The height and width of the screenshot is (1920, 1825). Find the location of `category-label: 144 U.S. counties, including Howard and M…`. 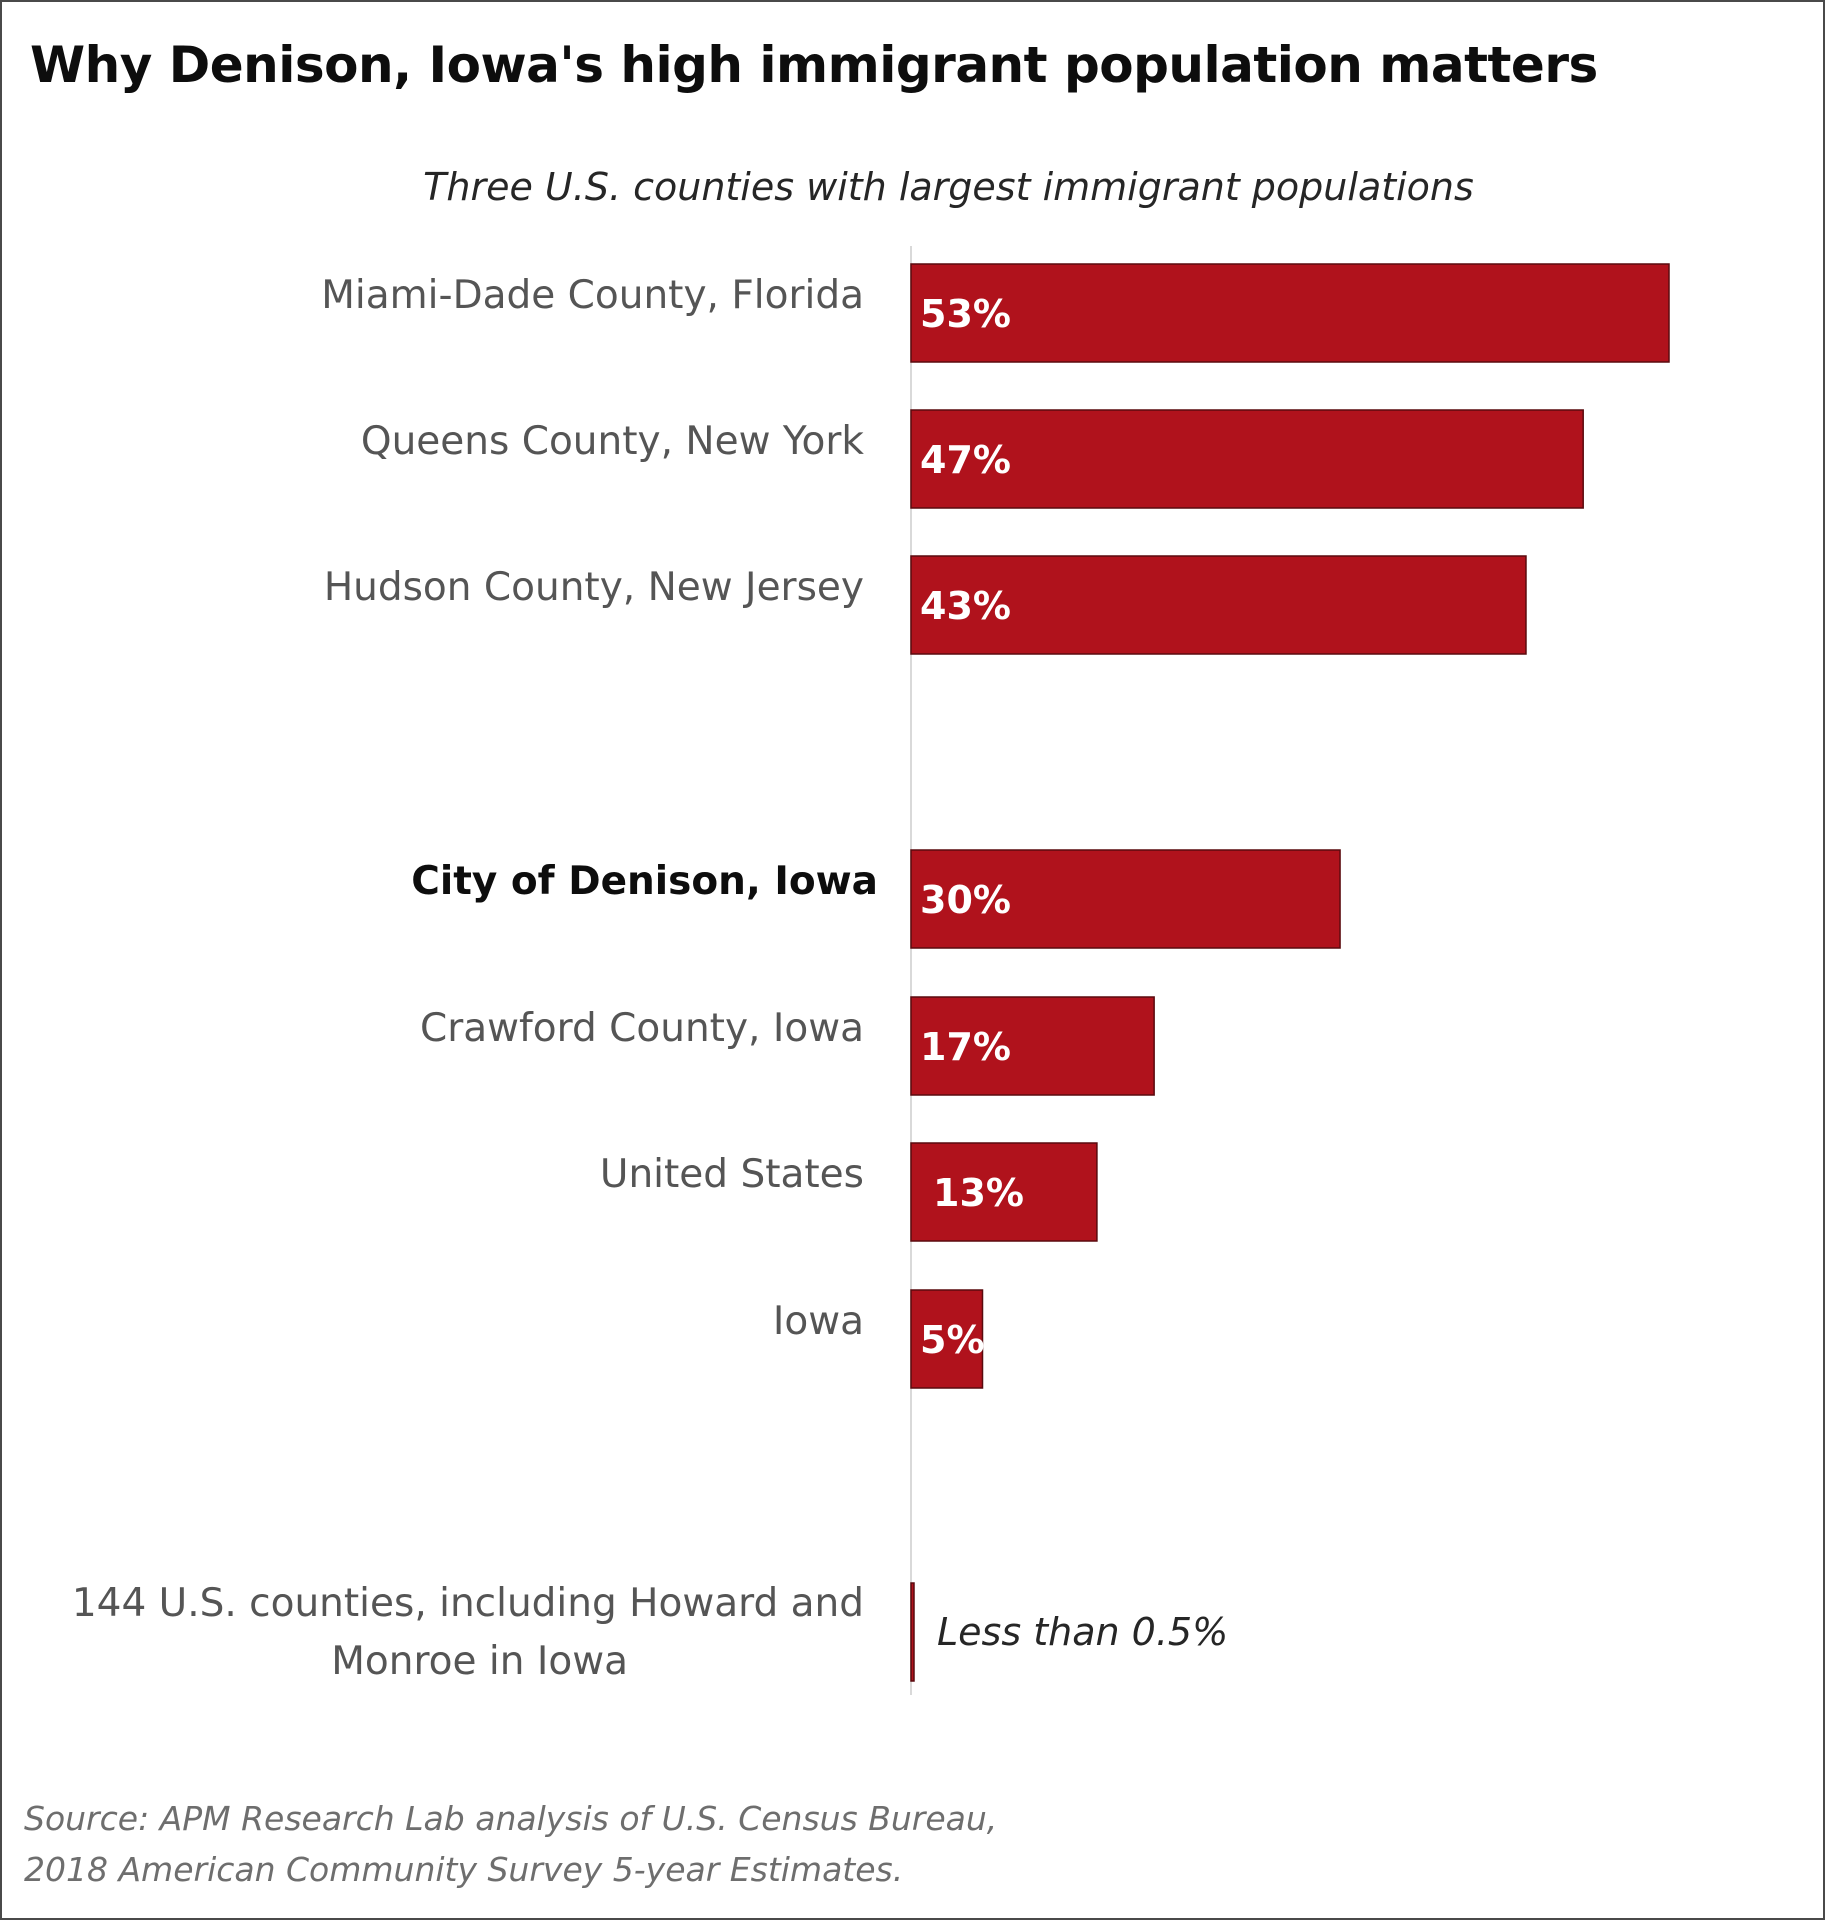

category-label: 144 U.S. counties, including Howard and M… is located at coordinates (468, 1632).